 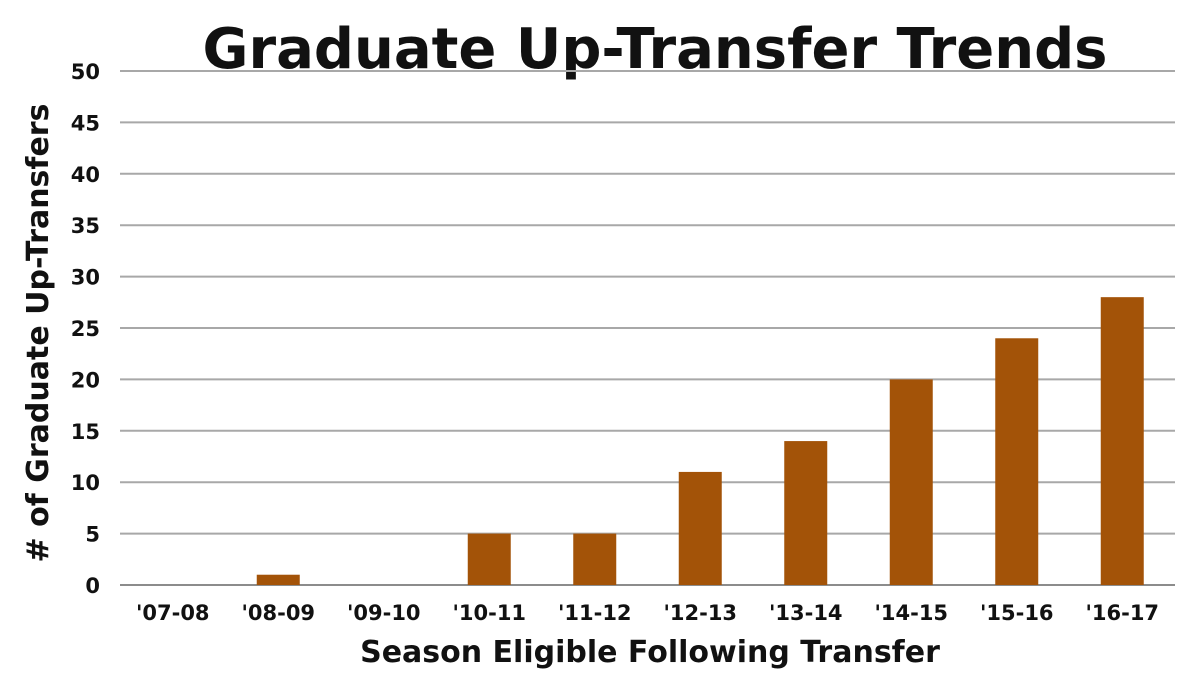 What do you see at coordinates (278, 613) in the screenshot?
I see `x-tick-label: '08-09` at bounding box center [278, 613].